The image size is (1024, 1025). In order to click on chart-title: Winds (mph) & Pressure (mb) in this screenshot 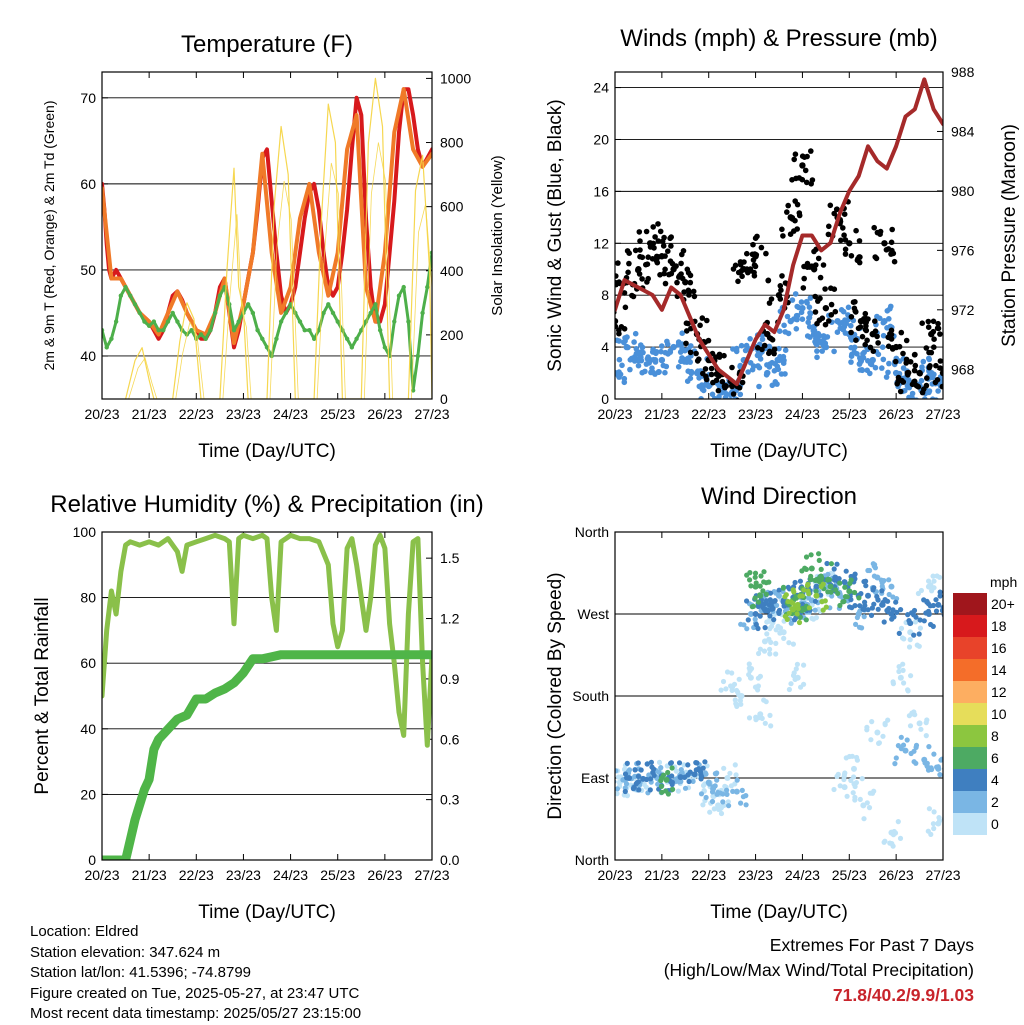, I will do `click(778, 38)`.